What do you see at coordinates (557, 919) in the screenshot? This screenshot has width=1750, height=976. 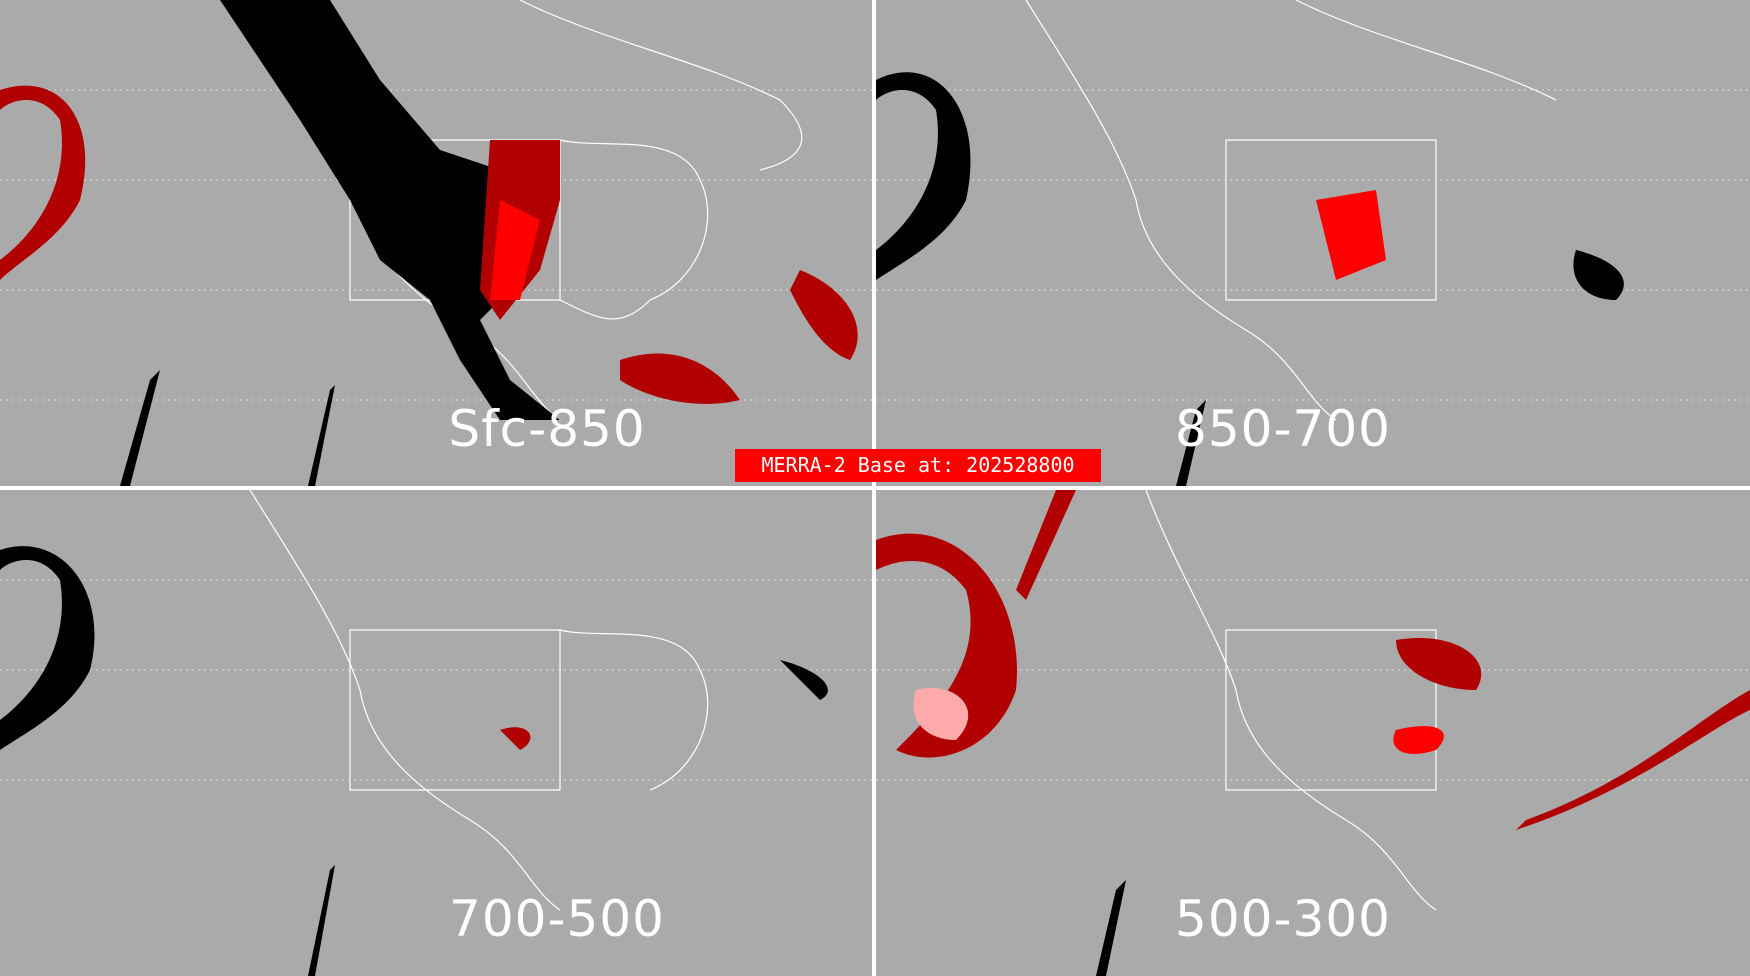 I see `panel-label: 700-500` at bounding box center [557, 919].